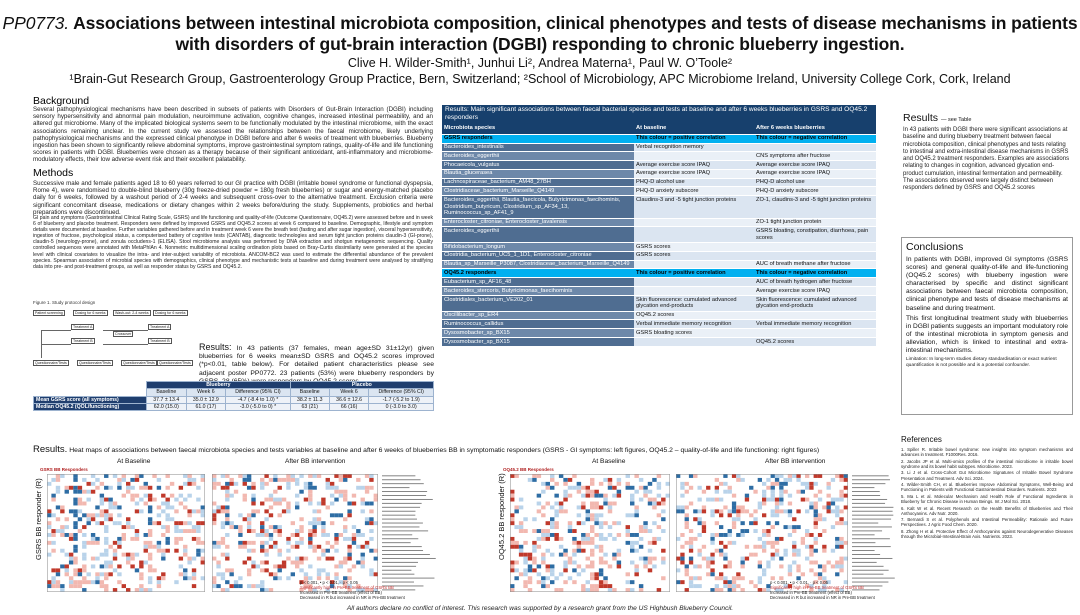 This screenshot has height=615, width=1080. I want to click on group-header-placebo: Placebo, so click(362, 385).